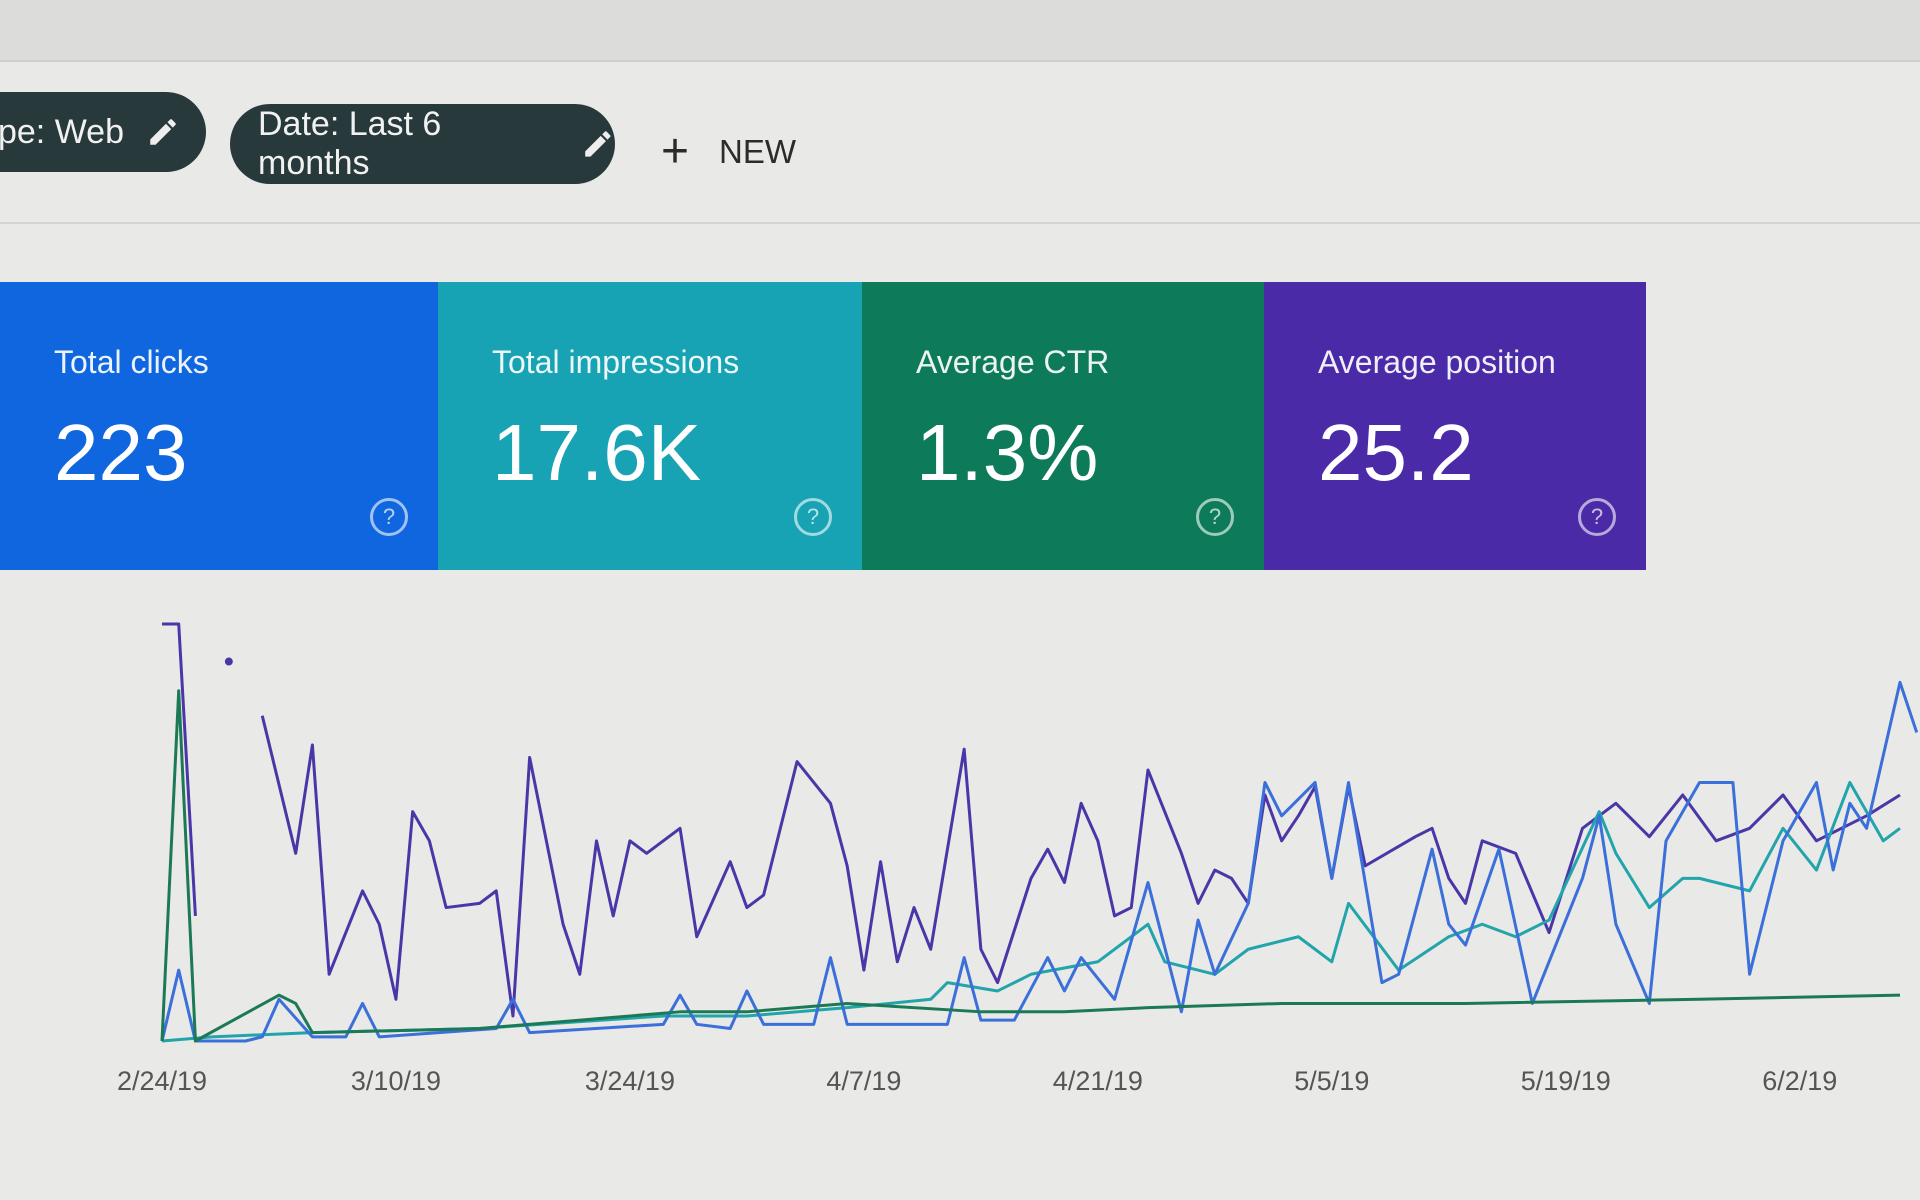 This screenshot has width=1920, height=1200. What do you see at coordinates (597, 452) in the screenshot?
I see `metric-value: 17.6K` at bounding box center [597, 452].